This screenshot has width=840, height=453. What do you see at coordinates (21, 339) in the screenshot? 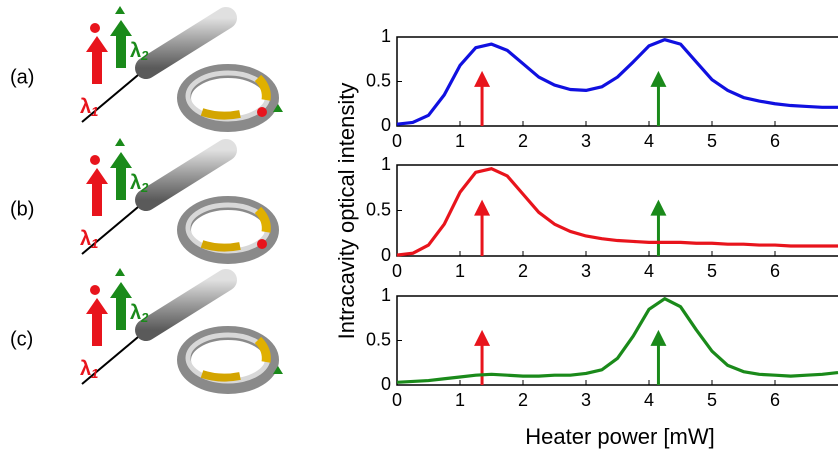
I see `panel-label: (c)` at bounding box center [21, 339].